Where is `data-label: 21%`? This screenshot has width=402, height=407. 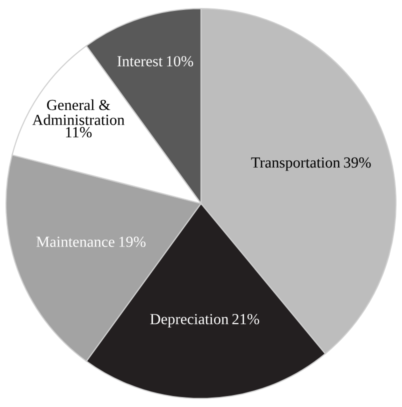 data-label: 21% is located at coordinates (246, 319).